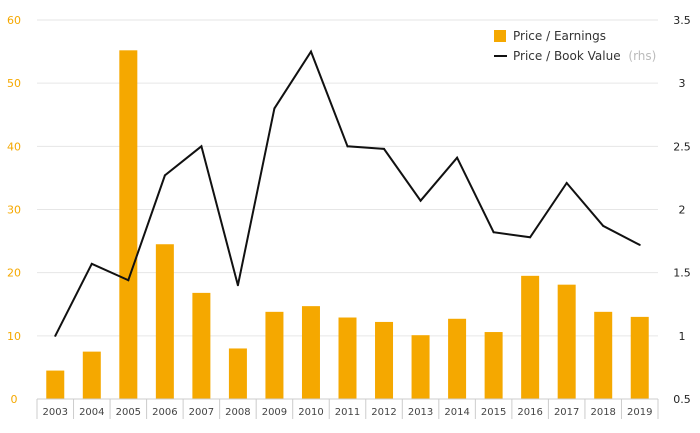 This screenshot has width=700, height=433. What do you see at coordinates (14, 210) in the screenshot?
I see `y-left-tick-label: 30` at bounding box center [14, 210].